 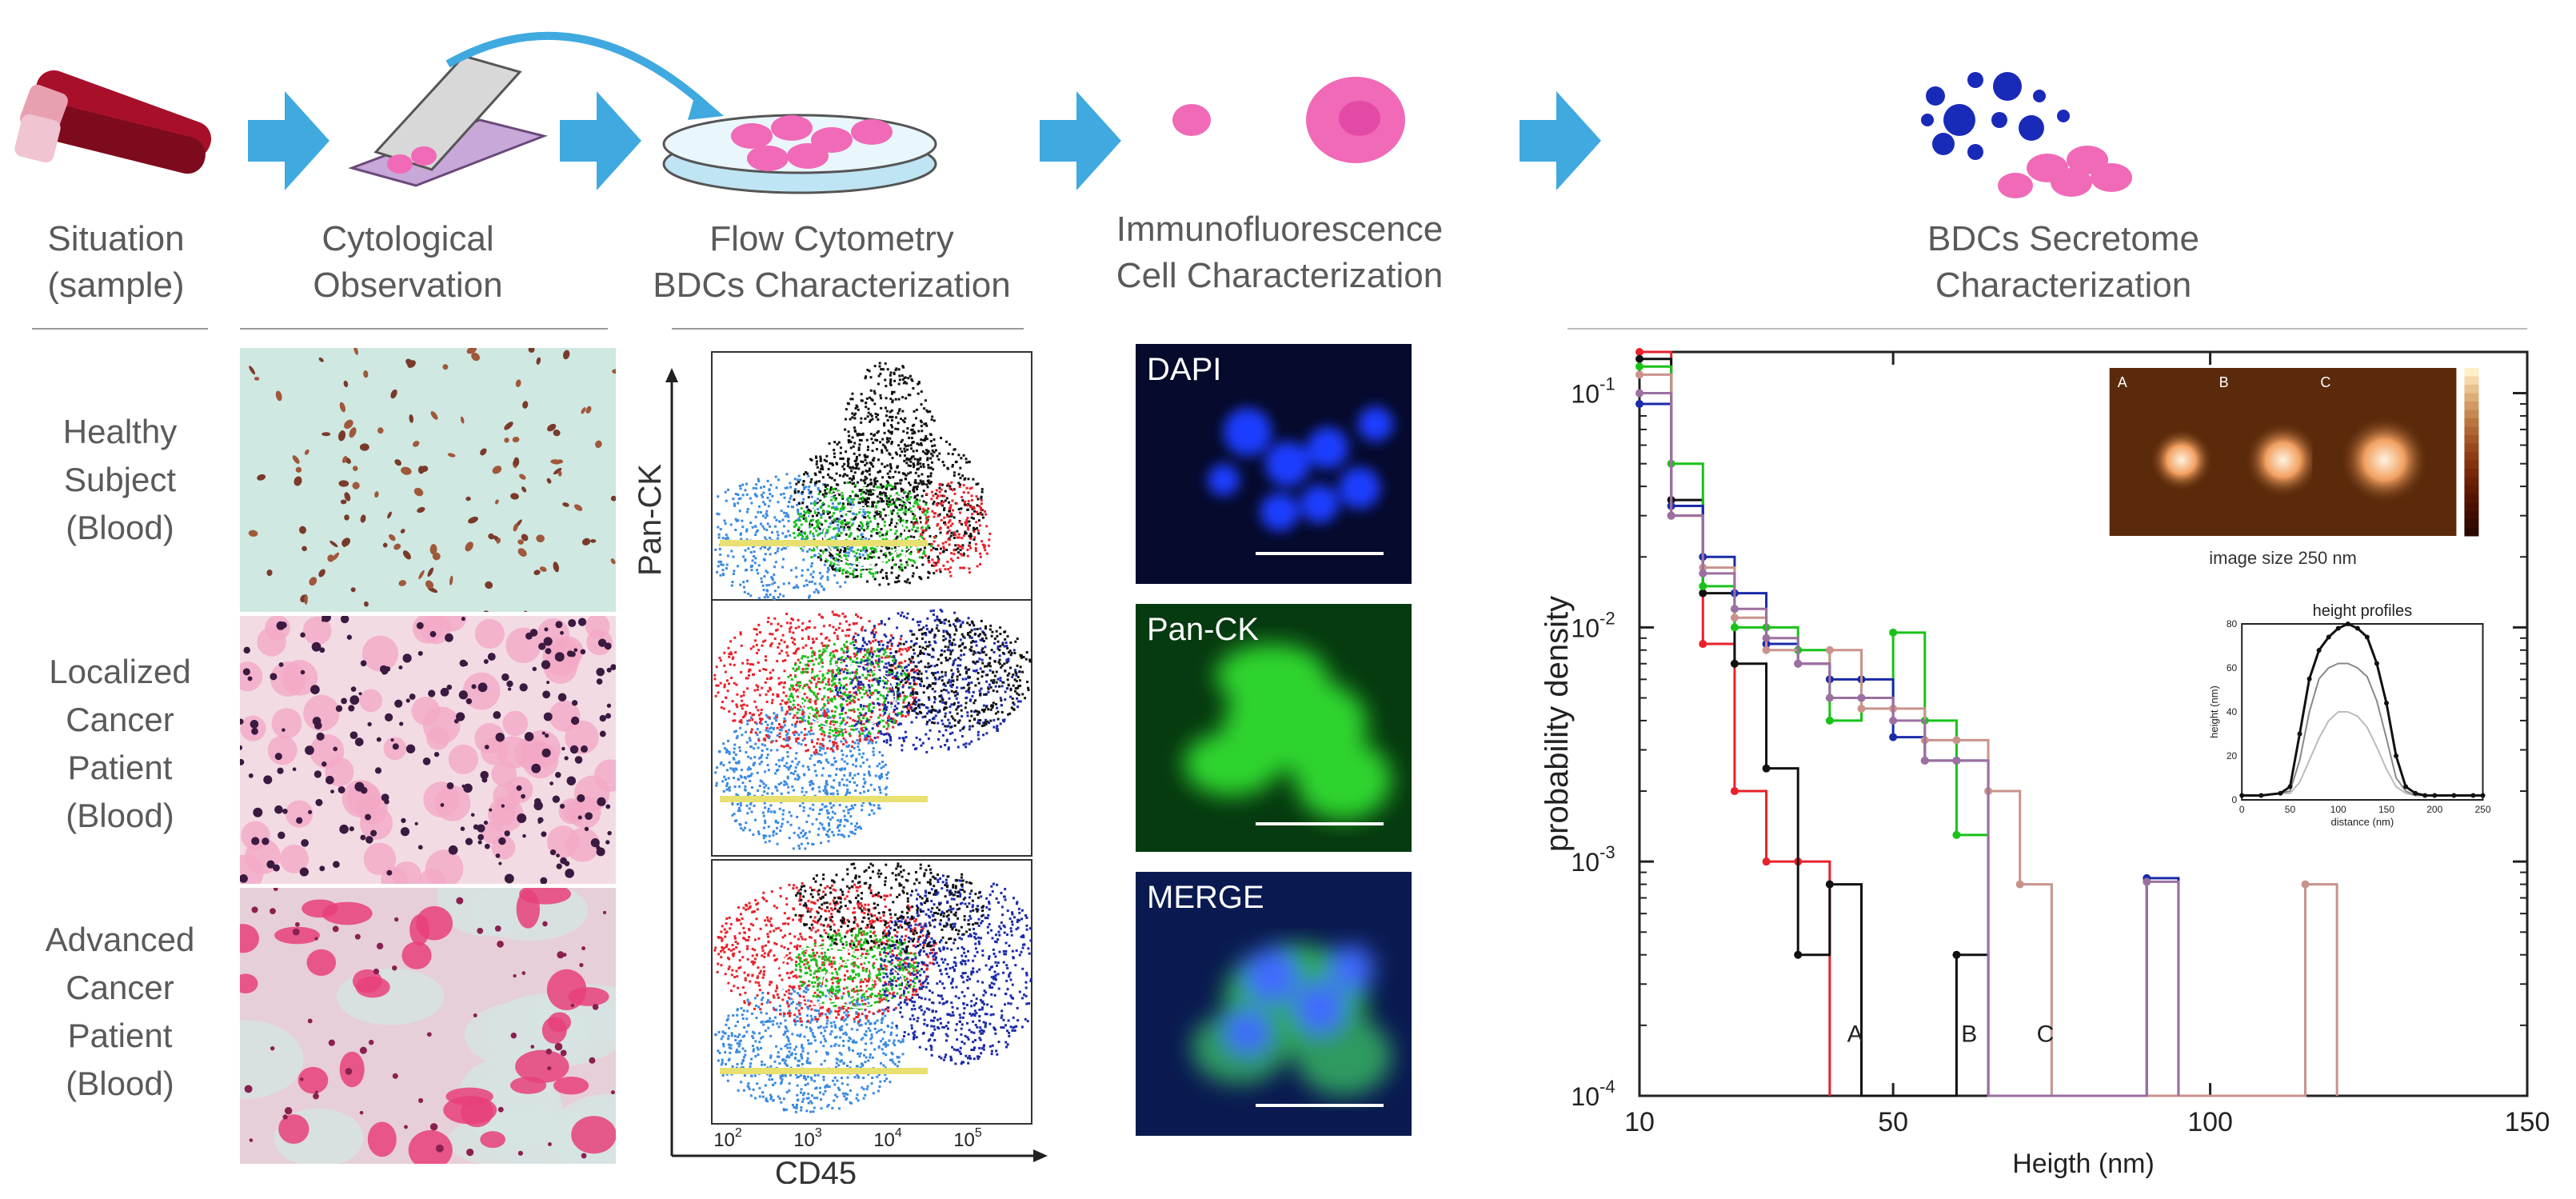 I want to click on profile-series-C, so click(x=2362, y=709).